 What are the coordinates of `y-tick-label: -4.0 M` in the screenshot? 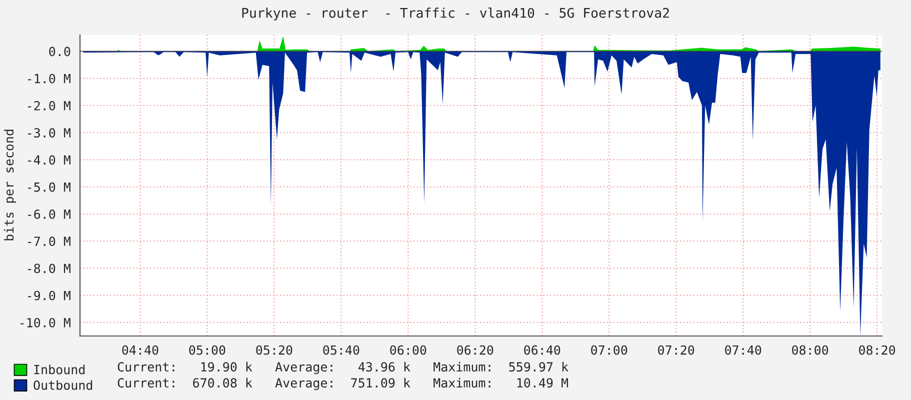 It's located at (49, 160).